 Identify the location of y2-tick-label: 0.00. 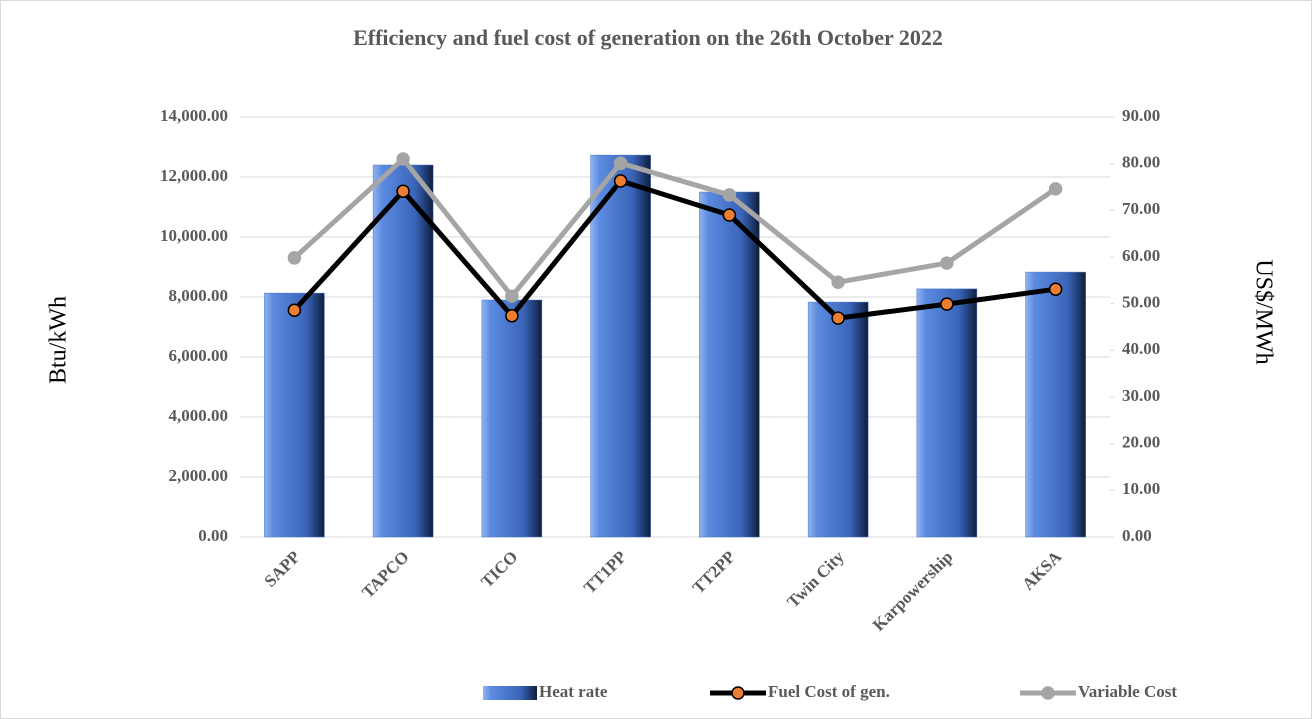
(1137, 535).